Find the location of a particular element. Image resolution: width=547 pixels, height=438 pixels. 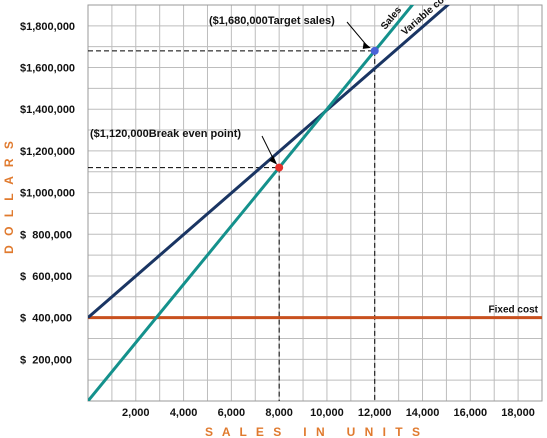

y-tick-label: $1,400,000 is located at coordinates (47, 110).